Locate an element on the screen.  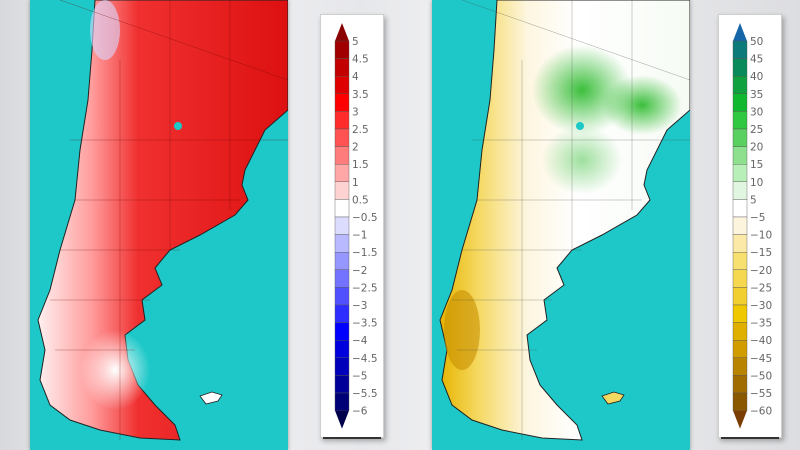
precipitation-colorbar-tick-label: −45 is located at coordinates (761, 359).